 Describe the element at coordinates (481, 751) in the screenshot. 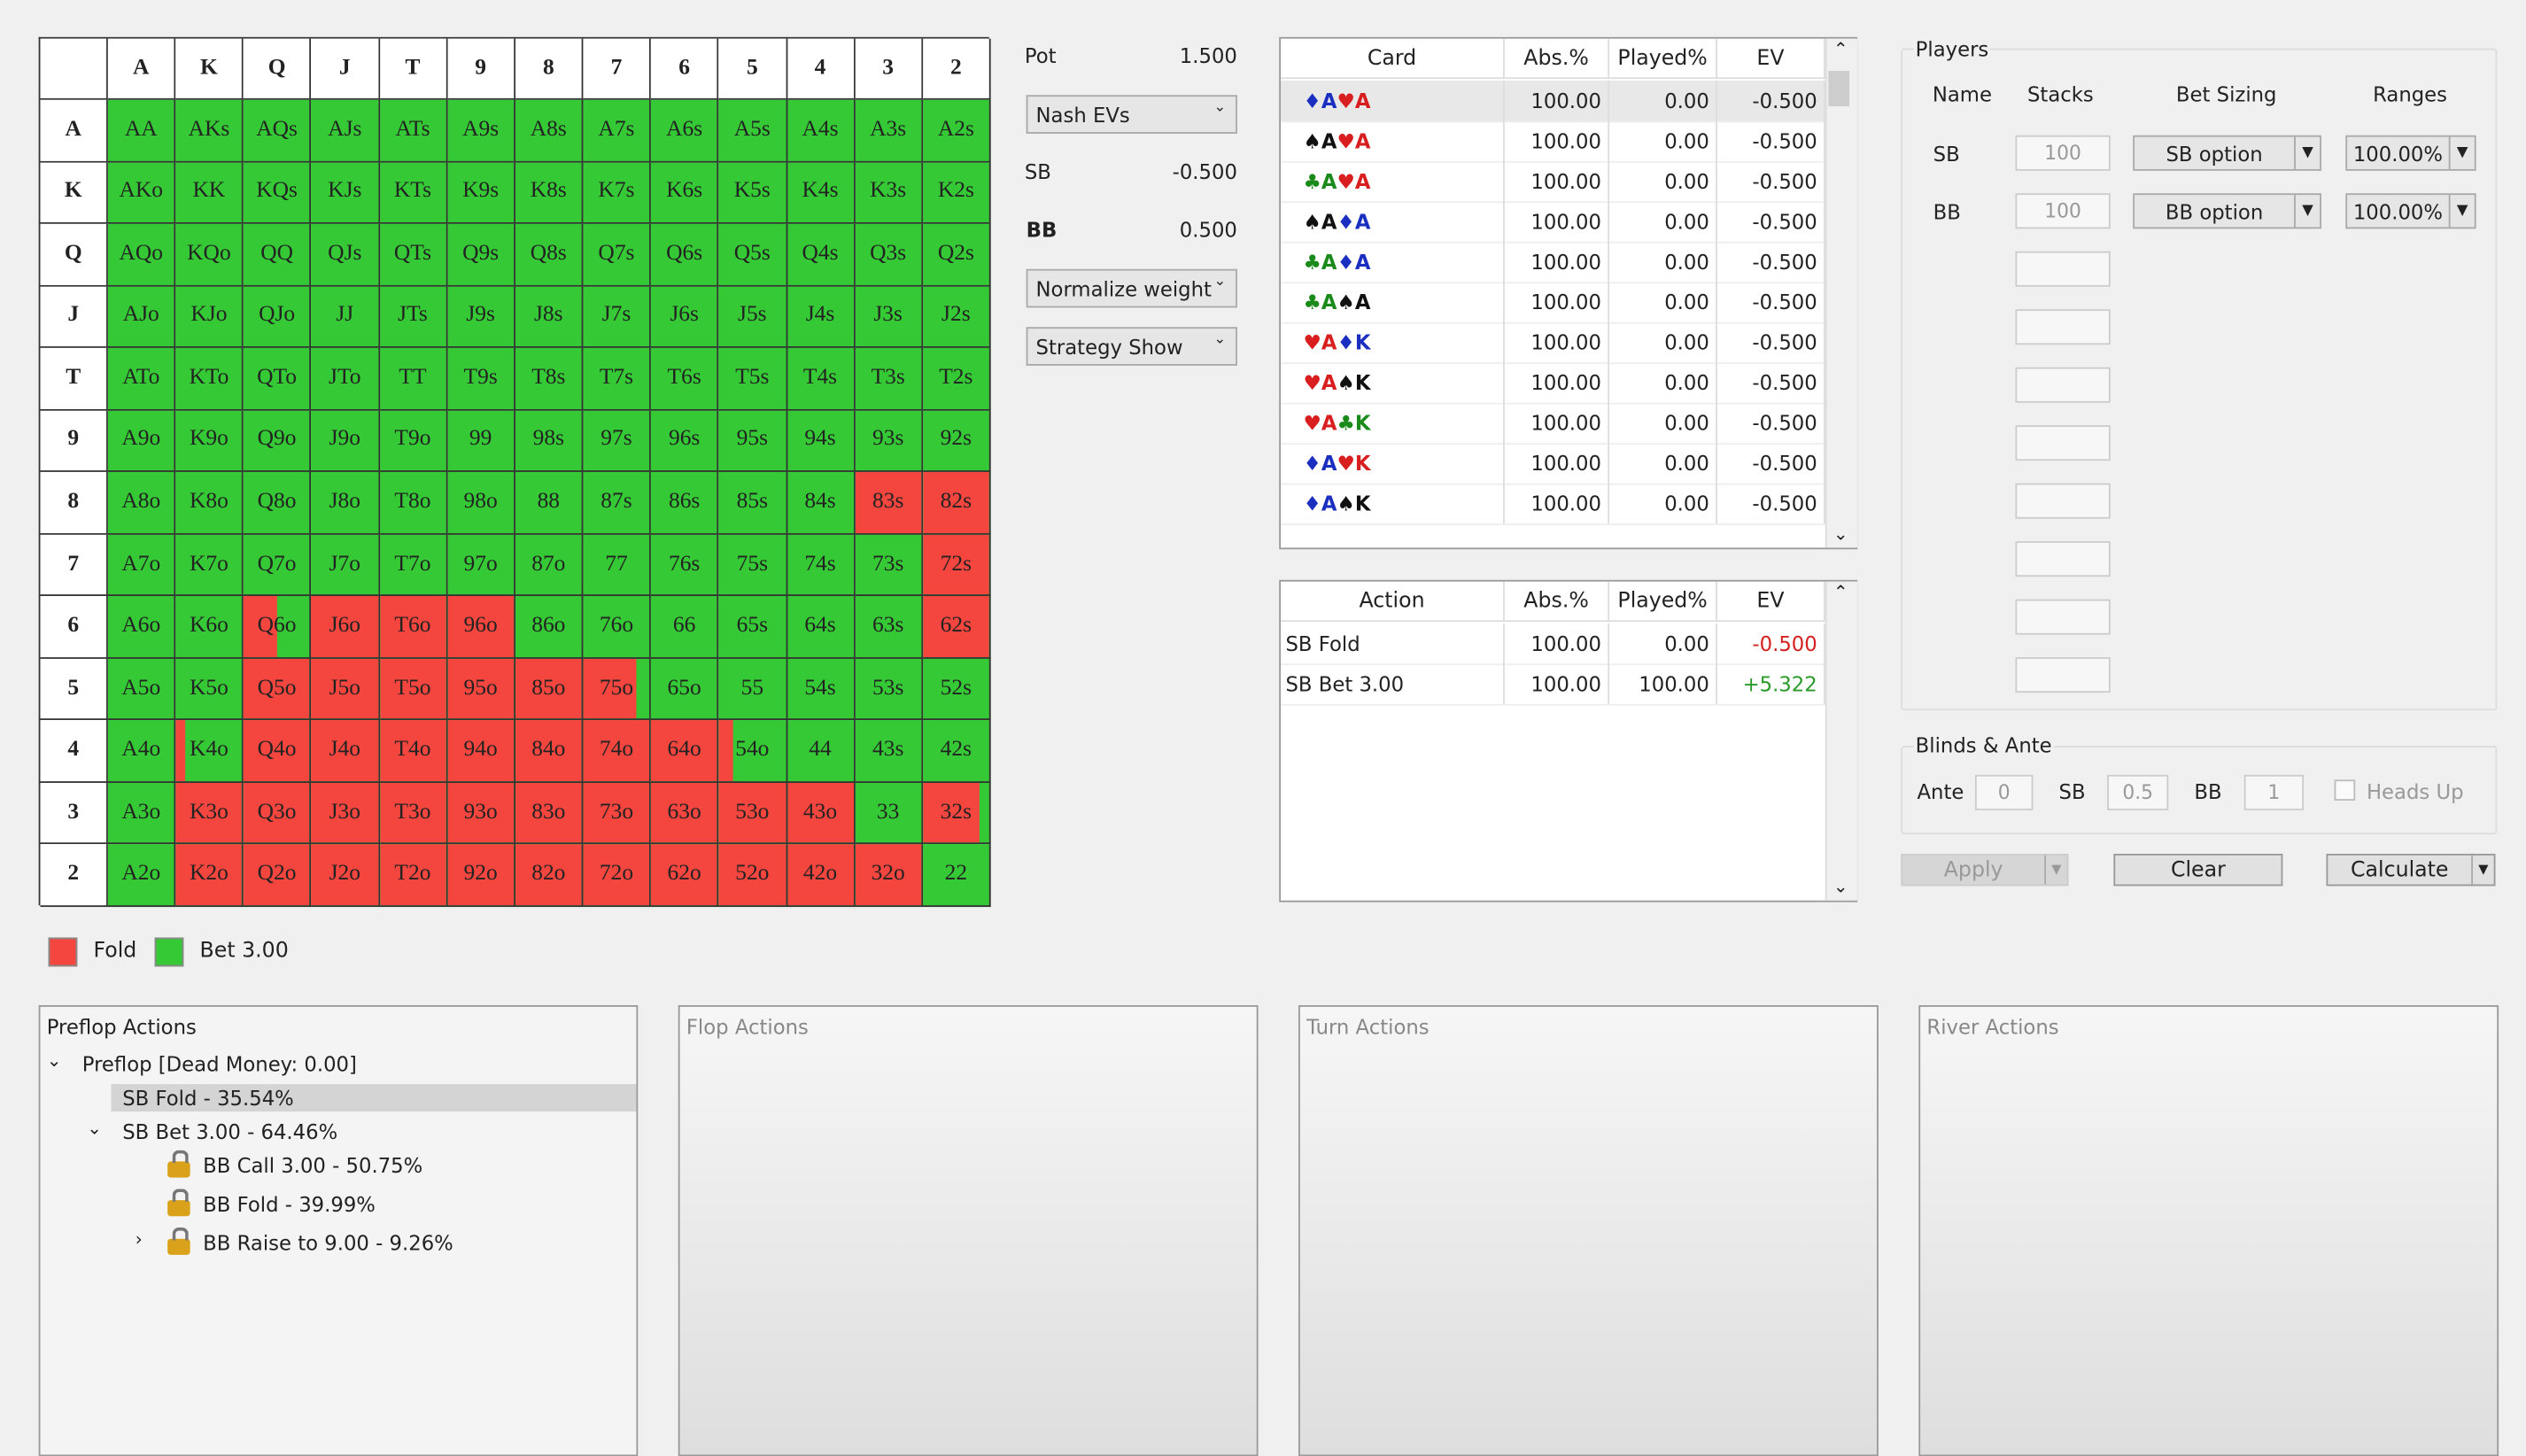

I see `hand-cell: 94o` at that location.